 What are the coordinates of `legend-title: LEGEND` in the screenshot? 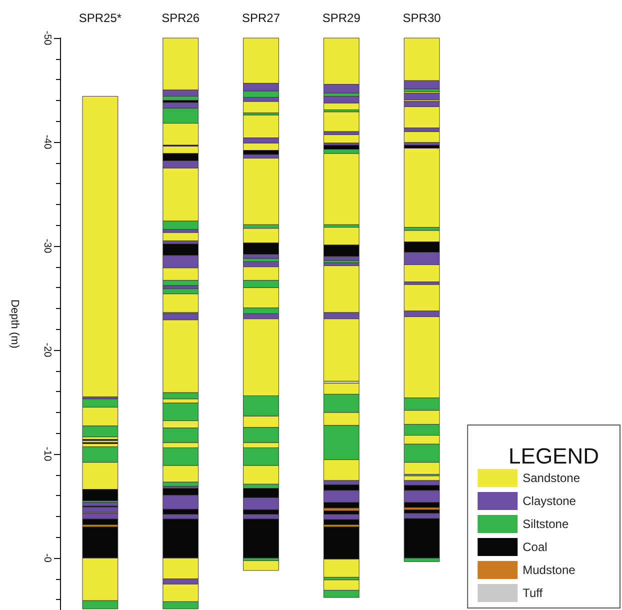 It's located at (554, 456).